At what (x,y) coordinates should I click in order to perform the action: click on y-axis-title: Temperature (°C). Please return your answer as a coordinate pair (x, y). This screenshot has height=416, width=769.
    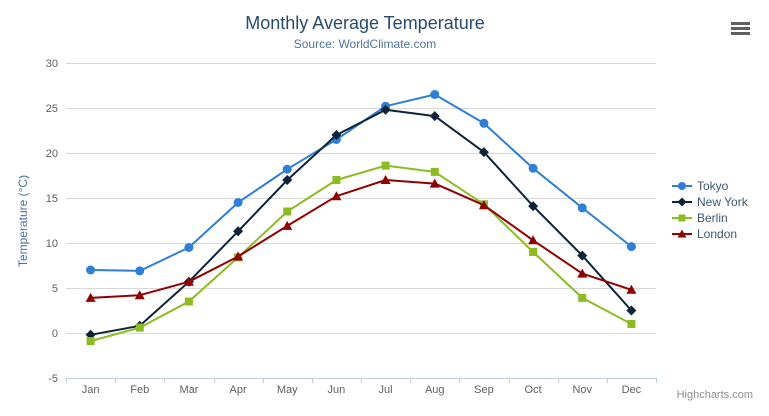
    Looking at the image, I should click on (23, 221).